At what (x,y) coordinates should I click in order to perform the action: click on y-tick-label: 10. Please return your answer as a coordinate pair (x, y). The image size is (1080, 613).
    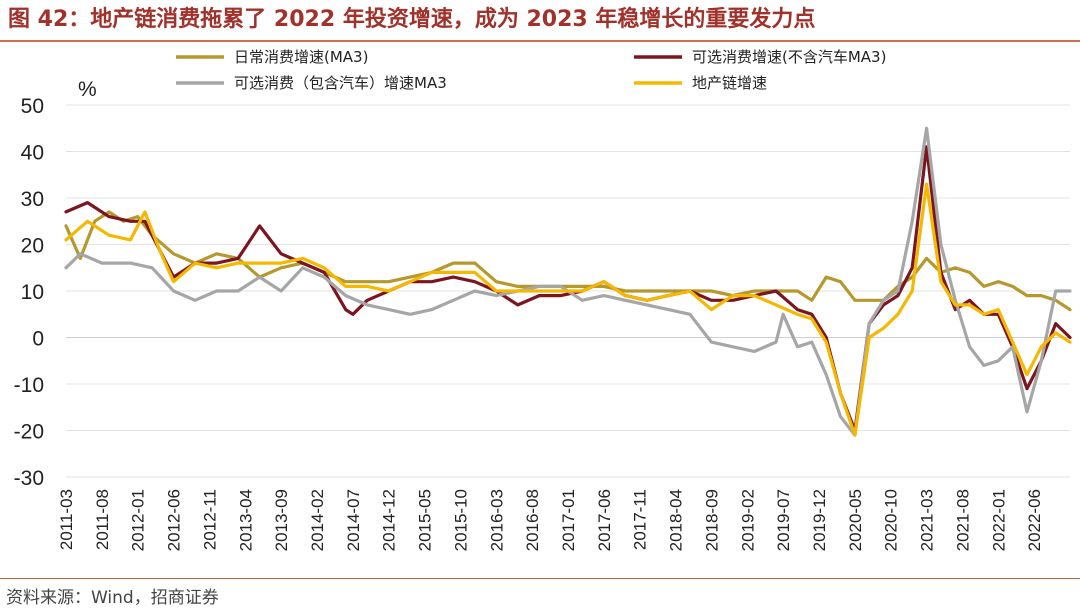
    Looking at the image, I should click on (32, 292).